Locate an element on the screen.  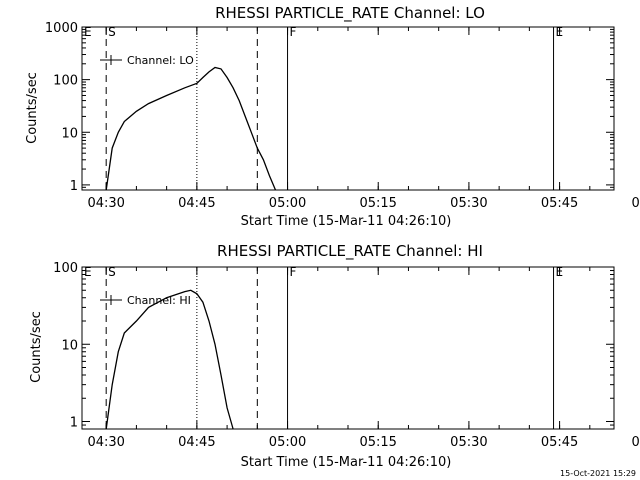
legend-label: Channel: LO is located at coordinates (160, 60).